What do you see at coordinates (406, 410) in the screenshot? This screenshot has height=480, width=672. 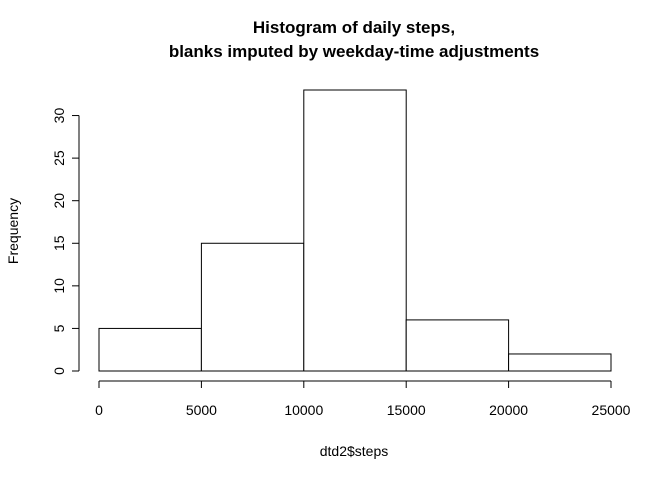 I see `x-tick-label-3: 15000` at bounding box center [406, 410].